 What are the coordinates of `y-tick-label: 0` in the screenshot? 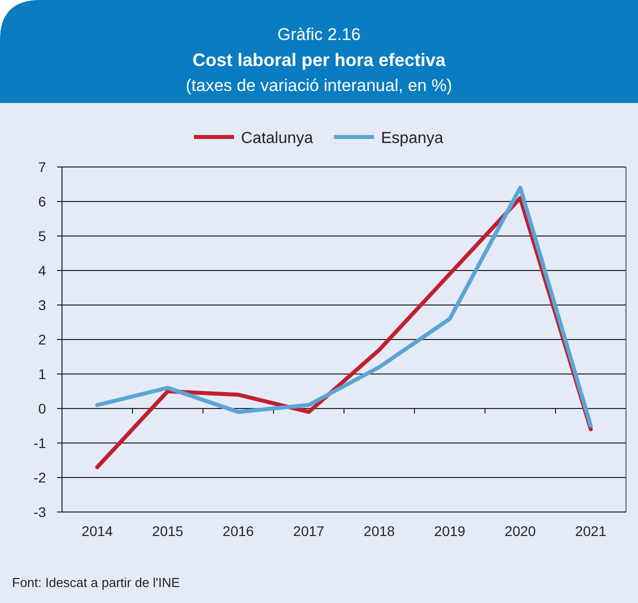 It's located at (42, 408).